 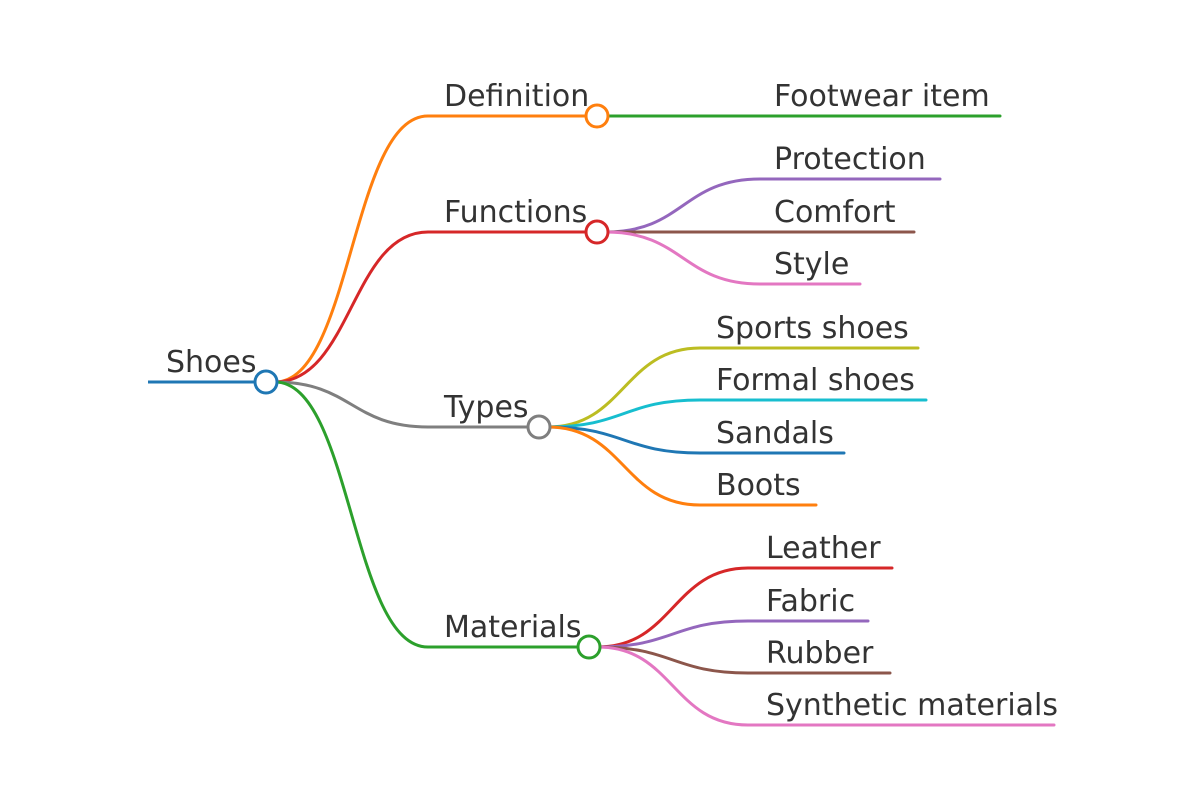 I want to click on edge-materials-leather, so click(x=745, y=607).